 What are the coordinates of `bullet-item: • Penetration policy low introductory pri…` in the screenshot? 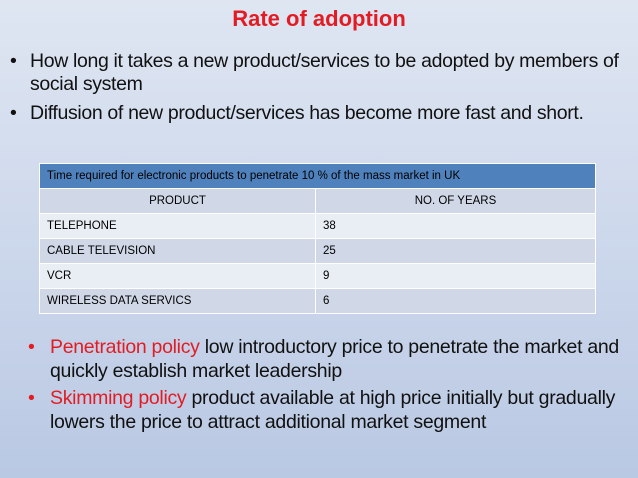 It's located at (330, 359).